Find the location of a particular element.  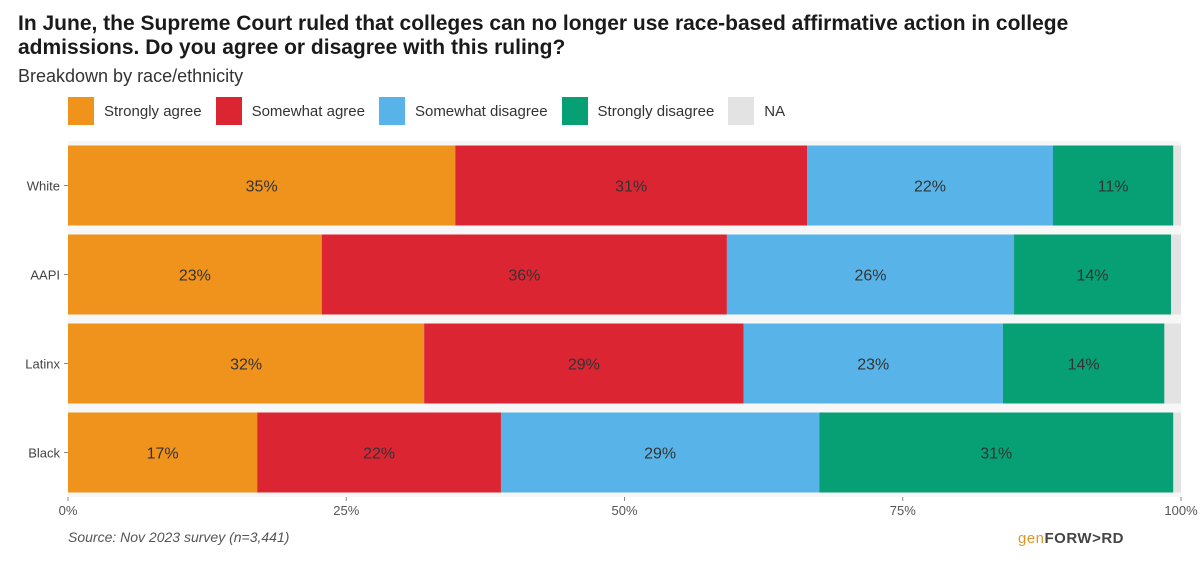

genforward-logo: genFORW>RD is located at coordinates (1071, 538).